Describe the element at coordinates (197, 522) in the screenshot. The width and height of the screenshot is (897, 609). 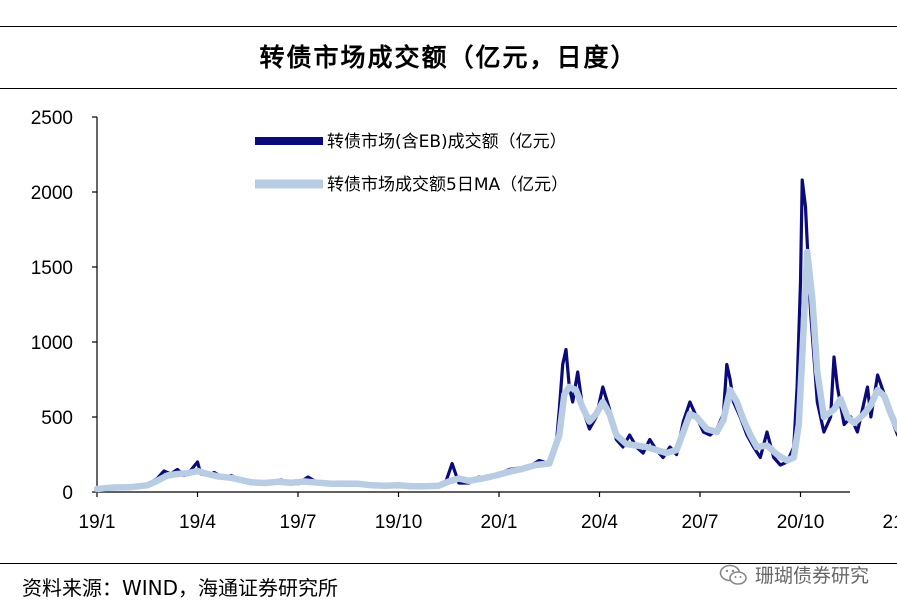
I see `x-tick-label: 19/4` at that location.